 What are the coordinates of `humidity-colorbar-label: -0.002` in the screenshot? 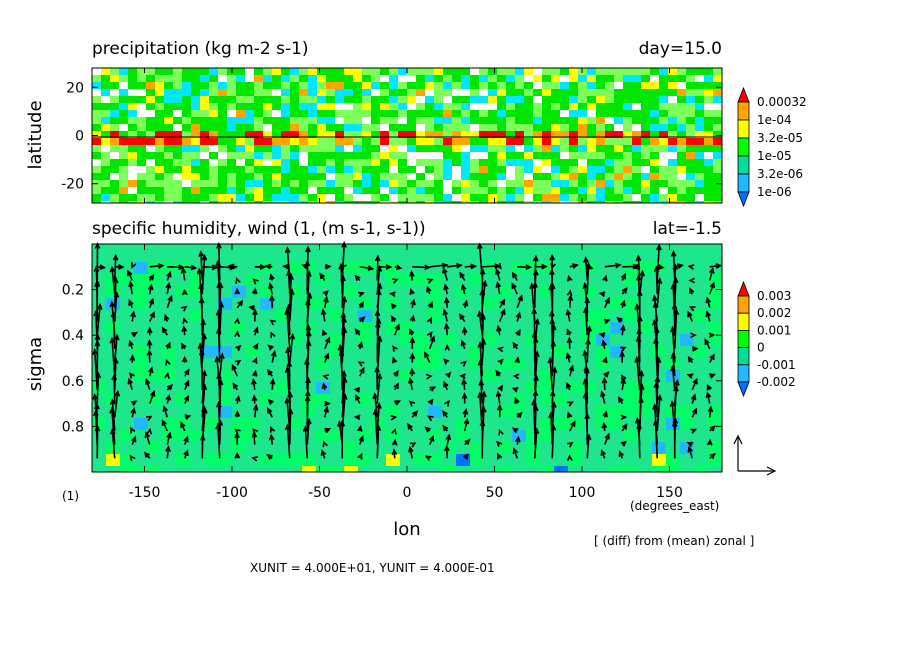 It's located at (776, 382).